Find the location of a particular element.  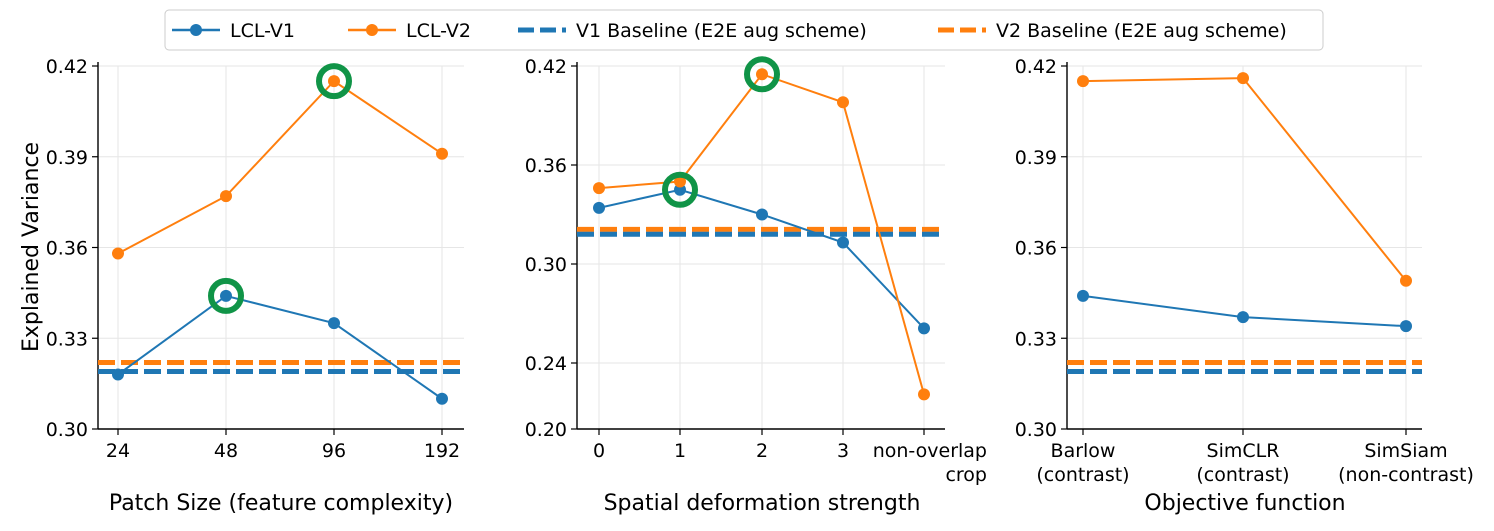

x-tick-label: 2 is located at coordinates (762, 451).